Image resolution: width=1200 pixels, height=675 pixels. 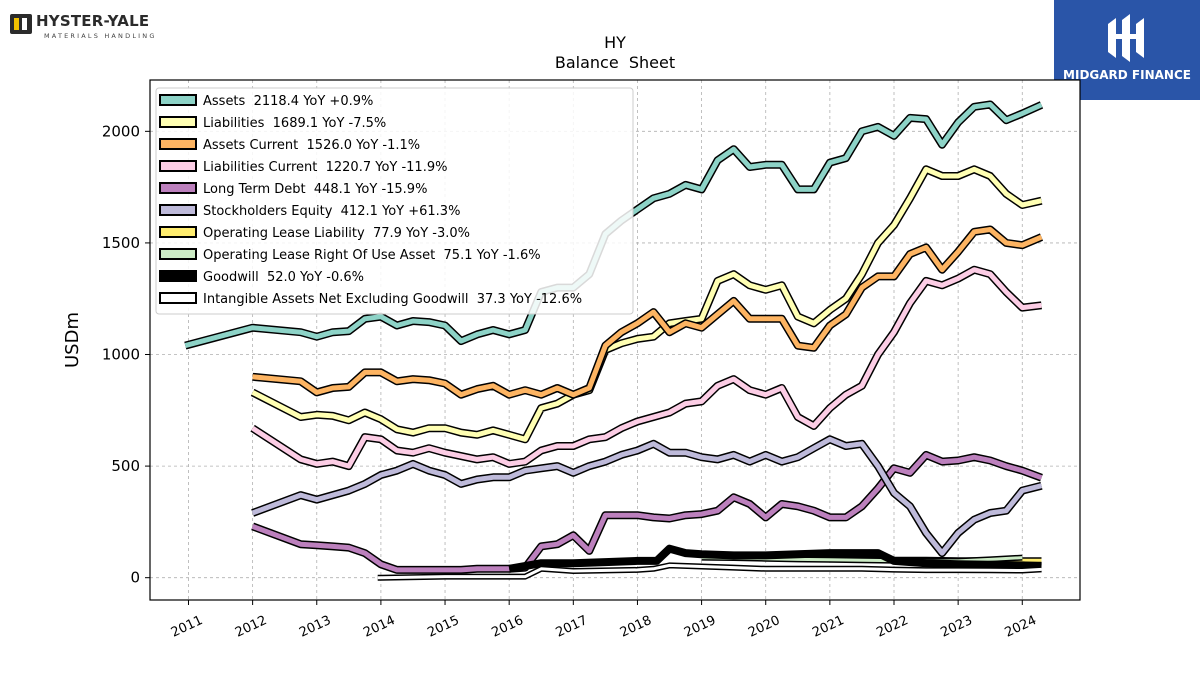 What do you see at coordinates (443, 627) in the screenshot?
I see `x-tick-label: 2015` at bounding box center [443, 627].